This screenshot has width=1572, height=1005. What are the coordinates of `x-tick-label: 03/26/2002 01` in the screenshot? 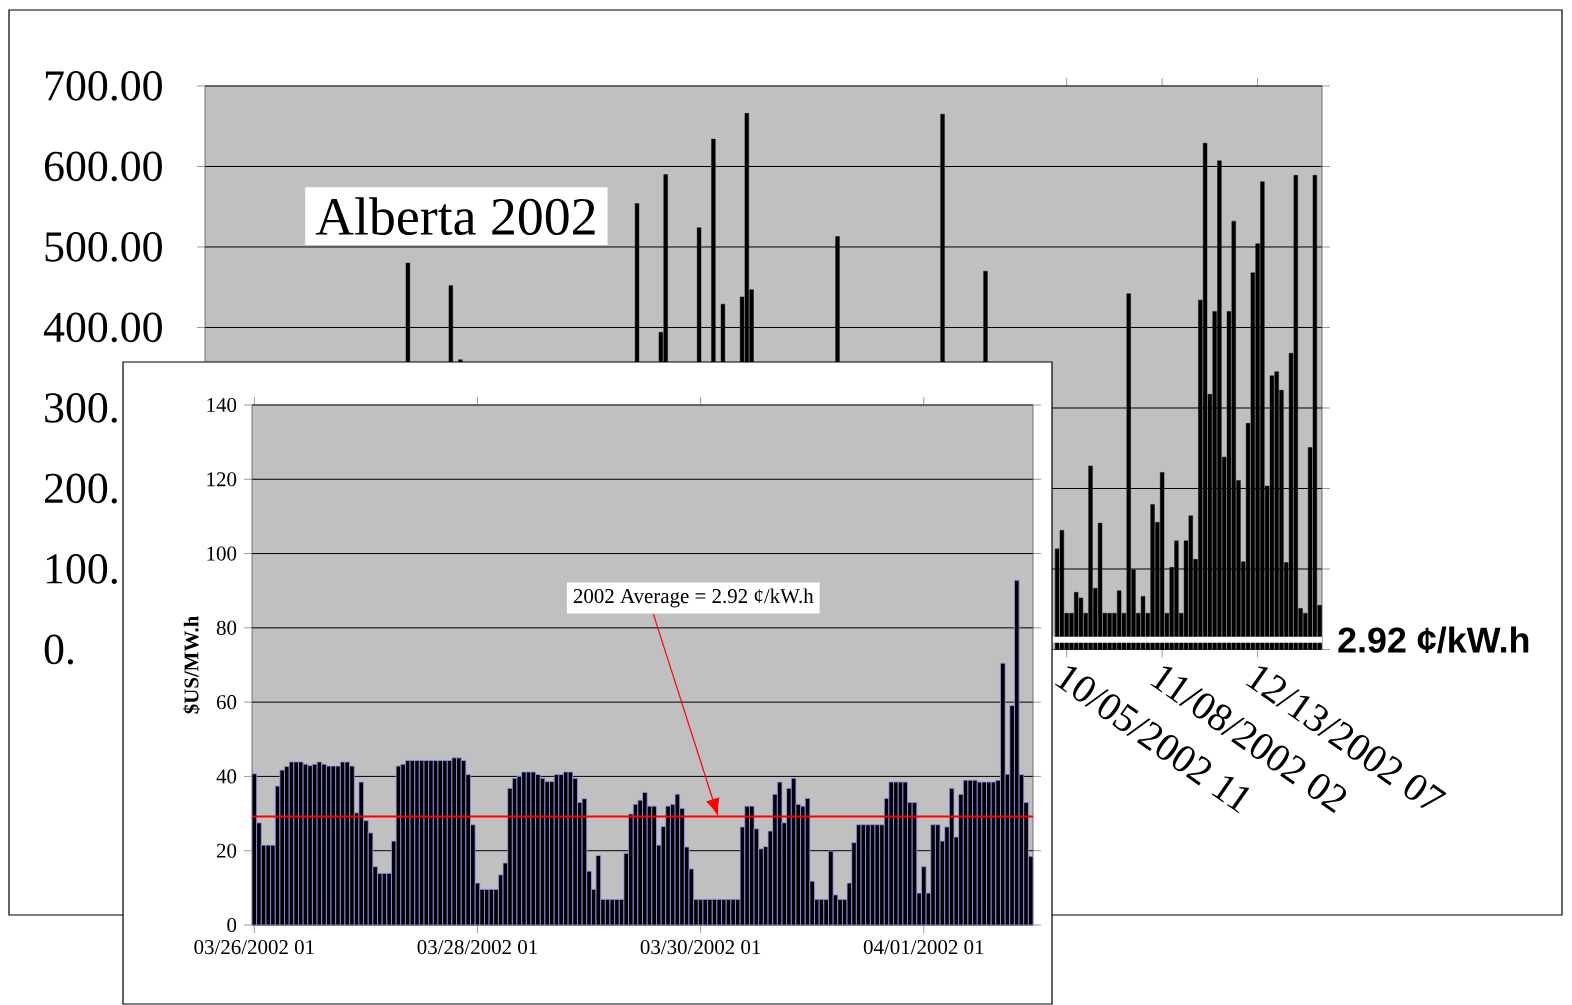 It's located at (254, 947).